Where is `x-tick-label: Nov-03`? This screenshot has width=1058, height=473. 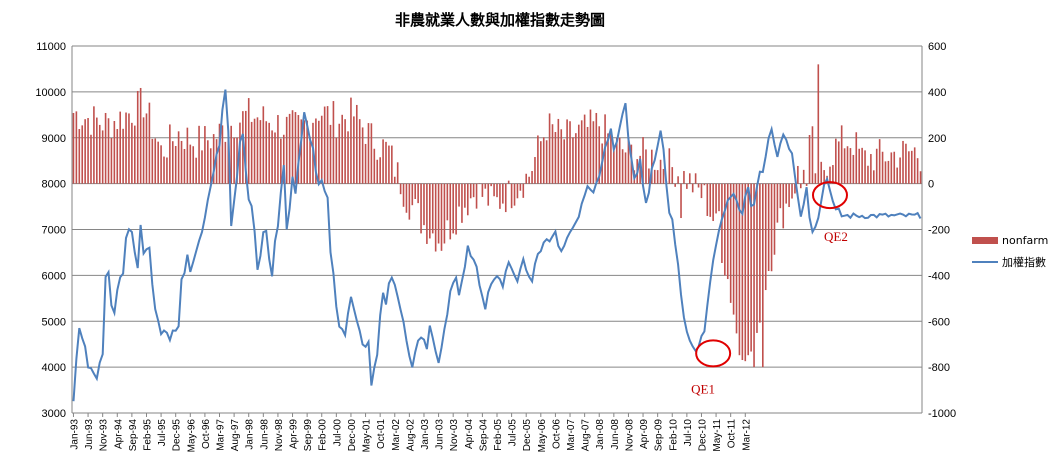
x-tick-label: Nov-03 is located at coordinates (454, 435).